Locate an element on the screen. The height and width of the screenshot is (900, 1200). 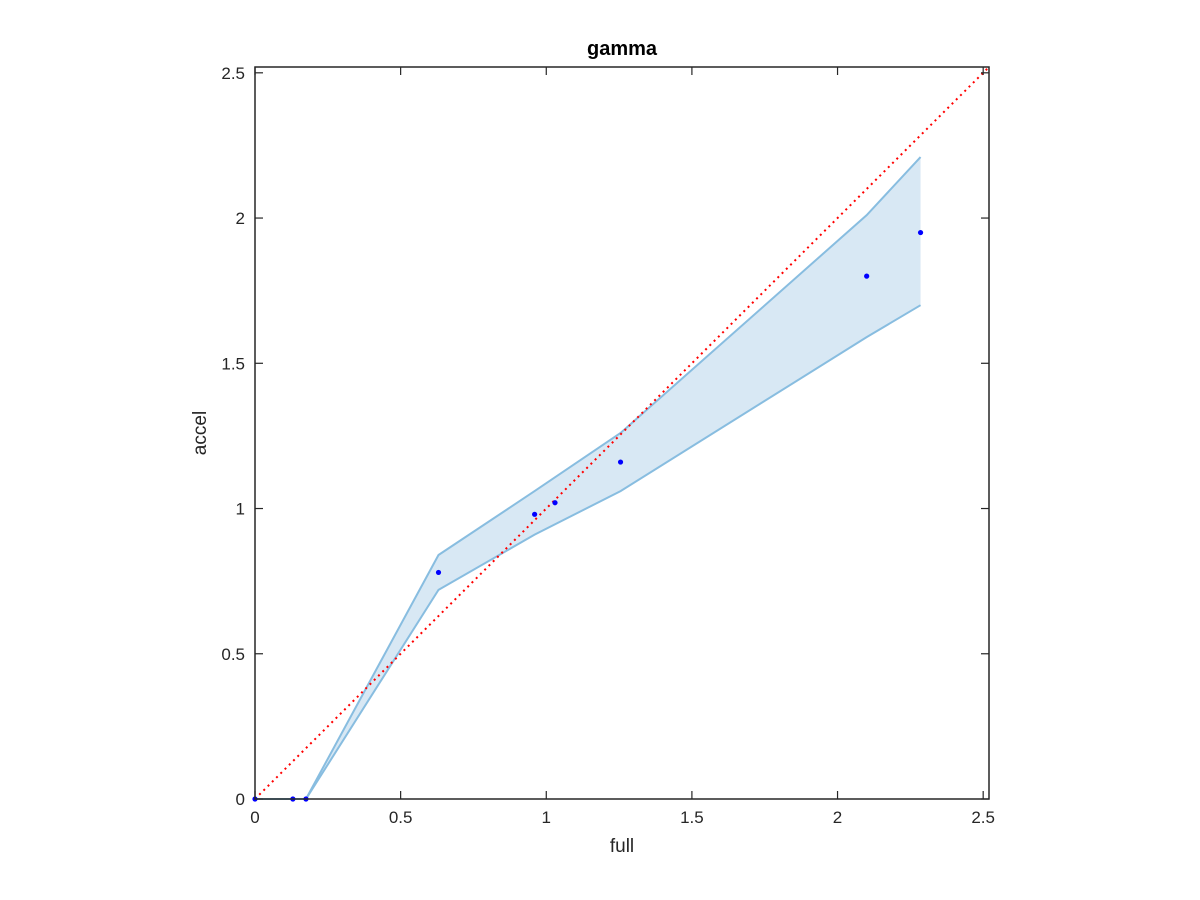
y-tick-label: 2.5 is located at coordinates (233, 73).